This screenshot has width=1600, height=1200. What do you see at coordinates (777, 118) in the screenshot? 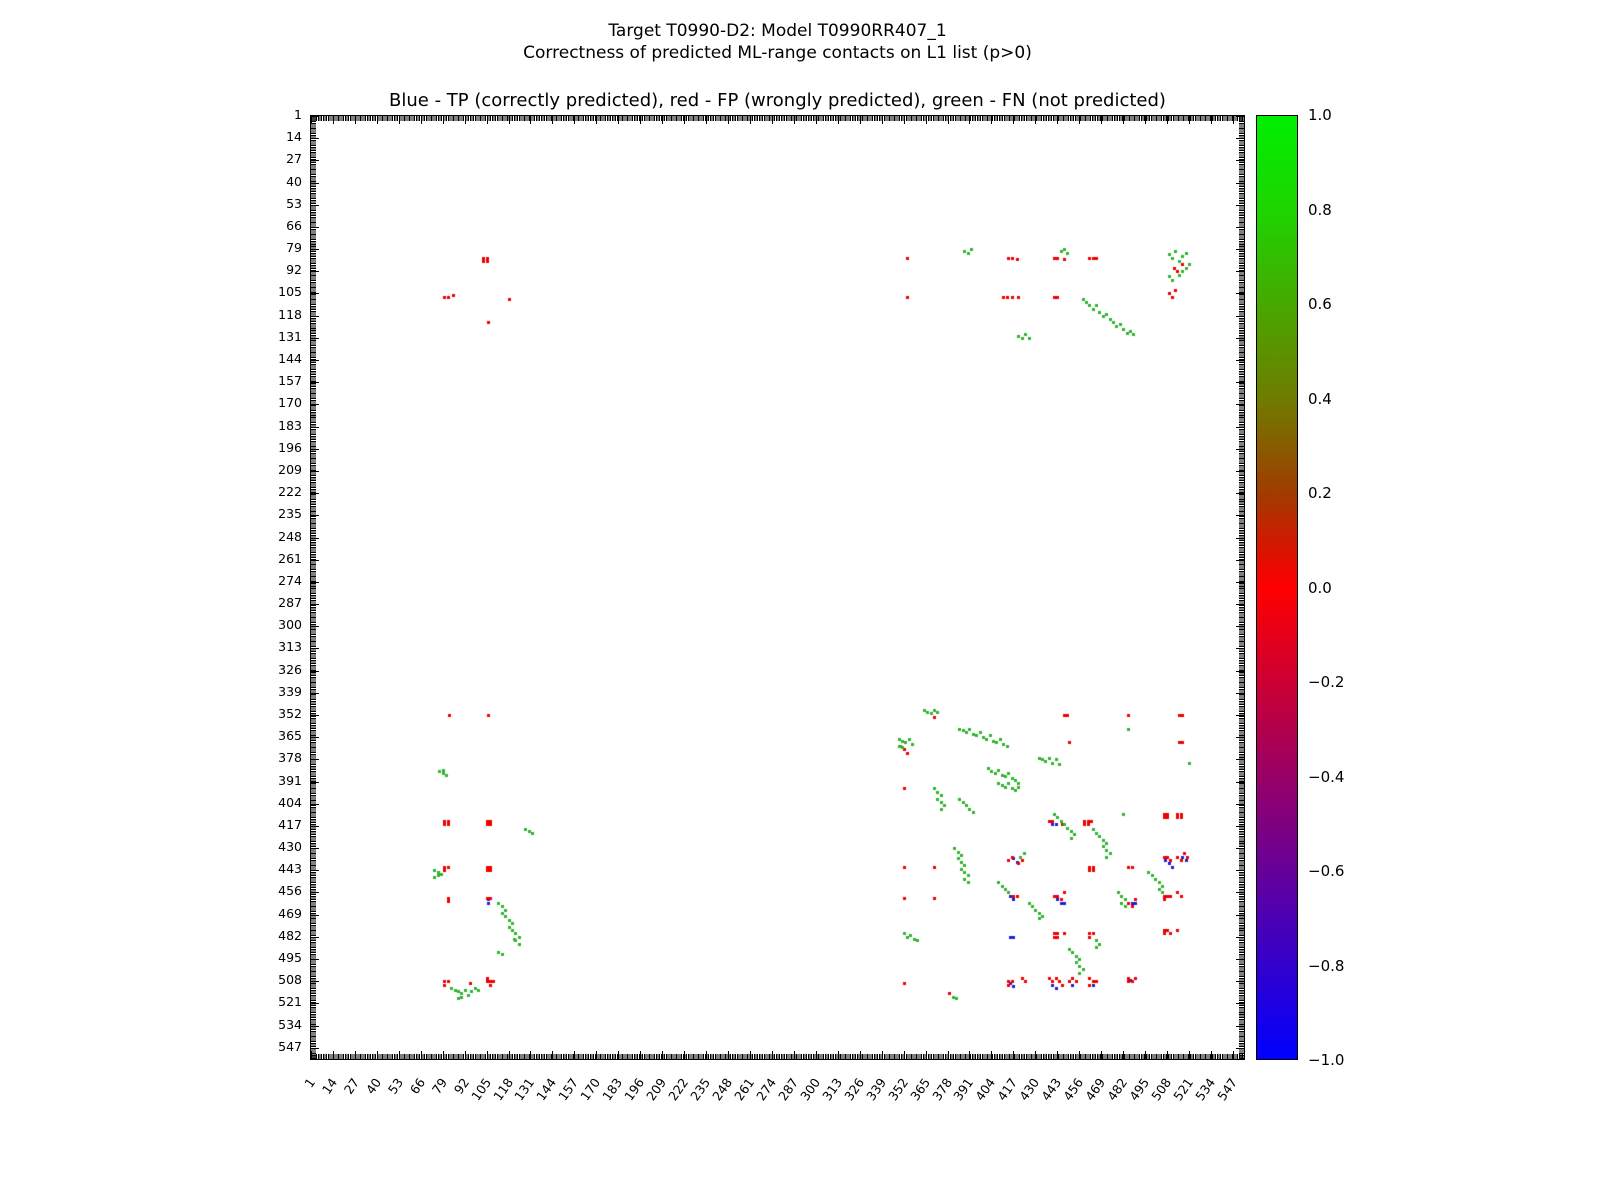
I see `minor-ticks-top` at bounding box center [777, 118].